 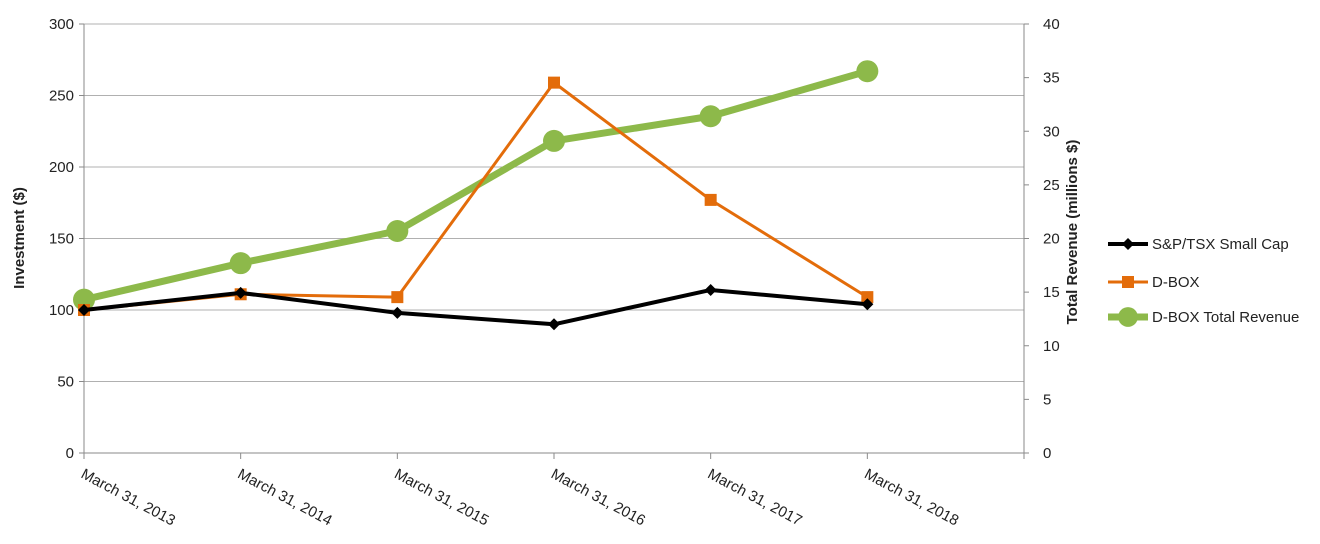 I want to click on y2-tick-label: 40, so click(x=1051, y=24).